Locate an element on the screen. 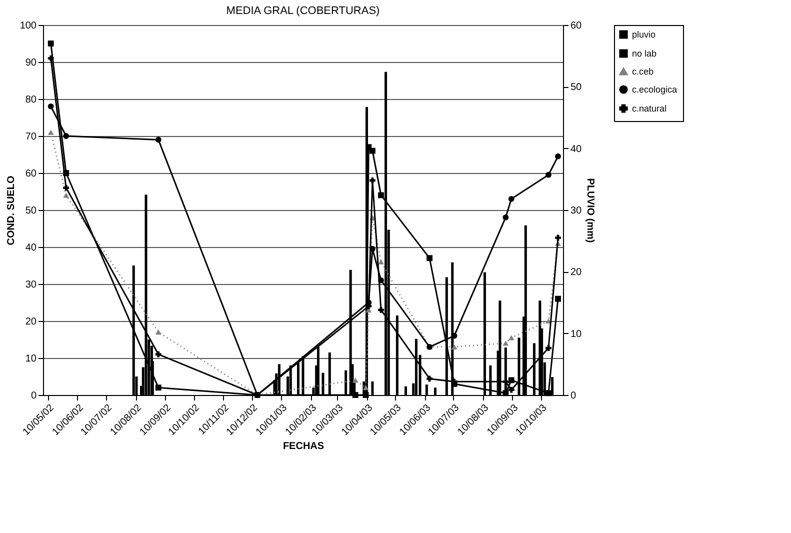 This screenshot has width=791, height=533. y2-tick-label: 60 is located at coordinates (576, 26).